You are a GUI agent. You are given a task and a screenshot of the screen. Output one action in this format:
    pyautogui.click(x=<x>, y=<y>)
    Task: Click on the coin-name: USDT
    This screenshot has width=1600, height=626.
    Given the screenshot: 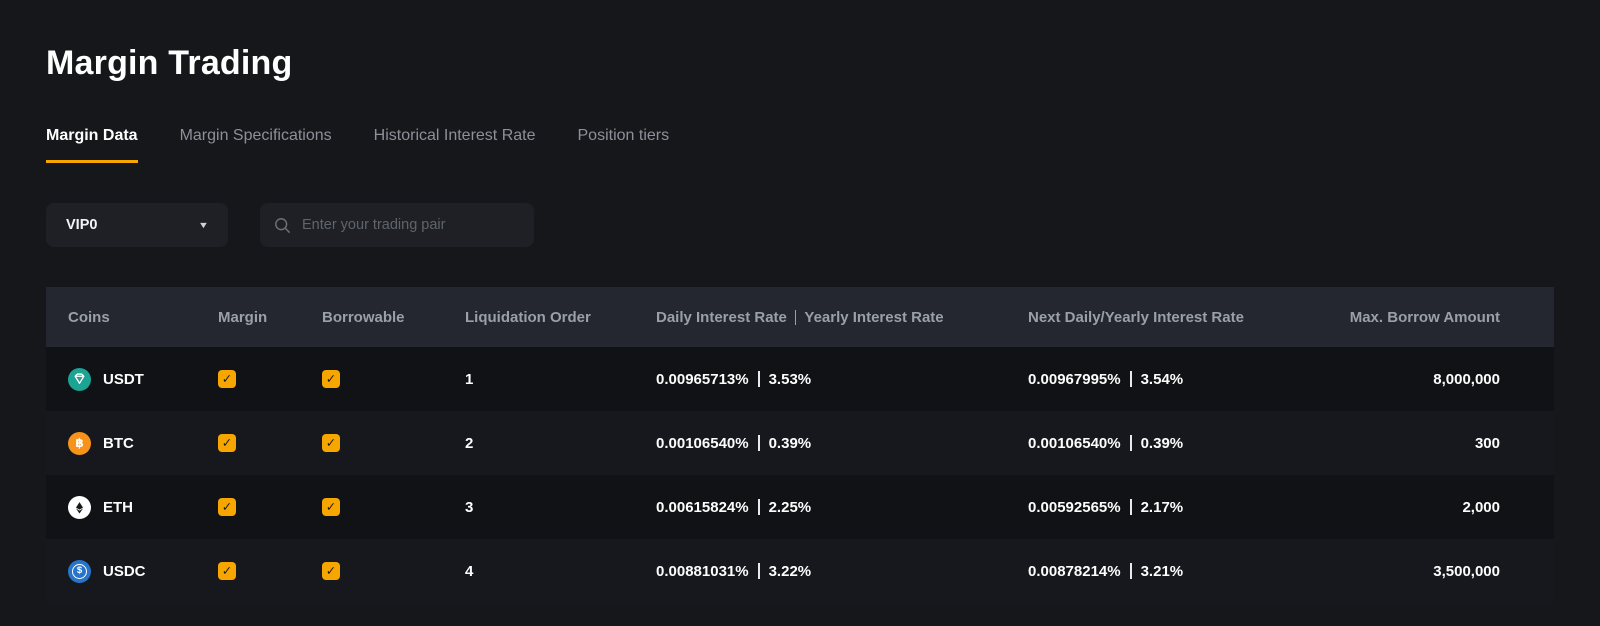 What is the action you would take?
    pyautogui.click(x=123, y=379)
    